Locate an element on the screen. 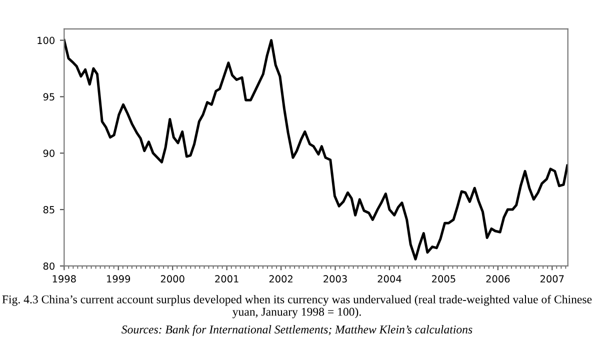 The image size is (594, 341). y-tick-label: 90 is located at coordinates (48, 153).